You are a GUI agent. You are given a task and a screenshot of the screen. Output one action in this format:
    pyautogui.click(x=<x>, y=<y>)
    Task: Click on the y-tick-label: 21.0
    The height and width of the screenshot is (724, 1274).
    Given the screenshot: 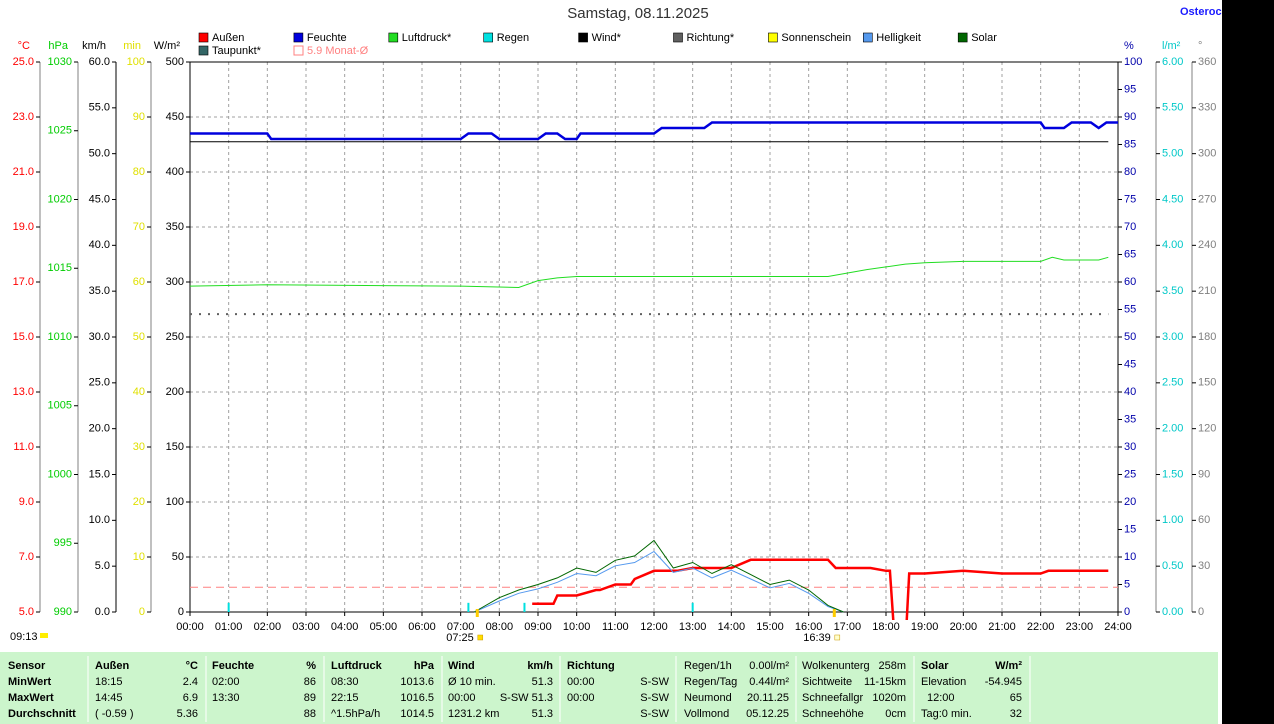 What is the action you would take?
    pyautogui.click(x=23, y=172)
    